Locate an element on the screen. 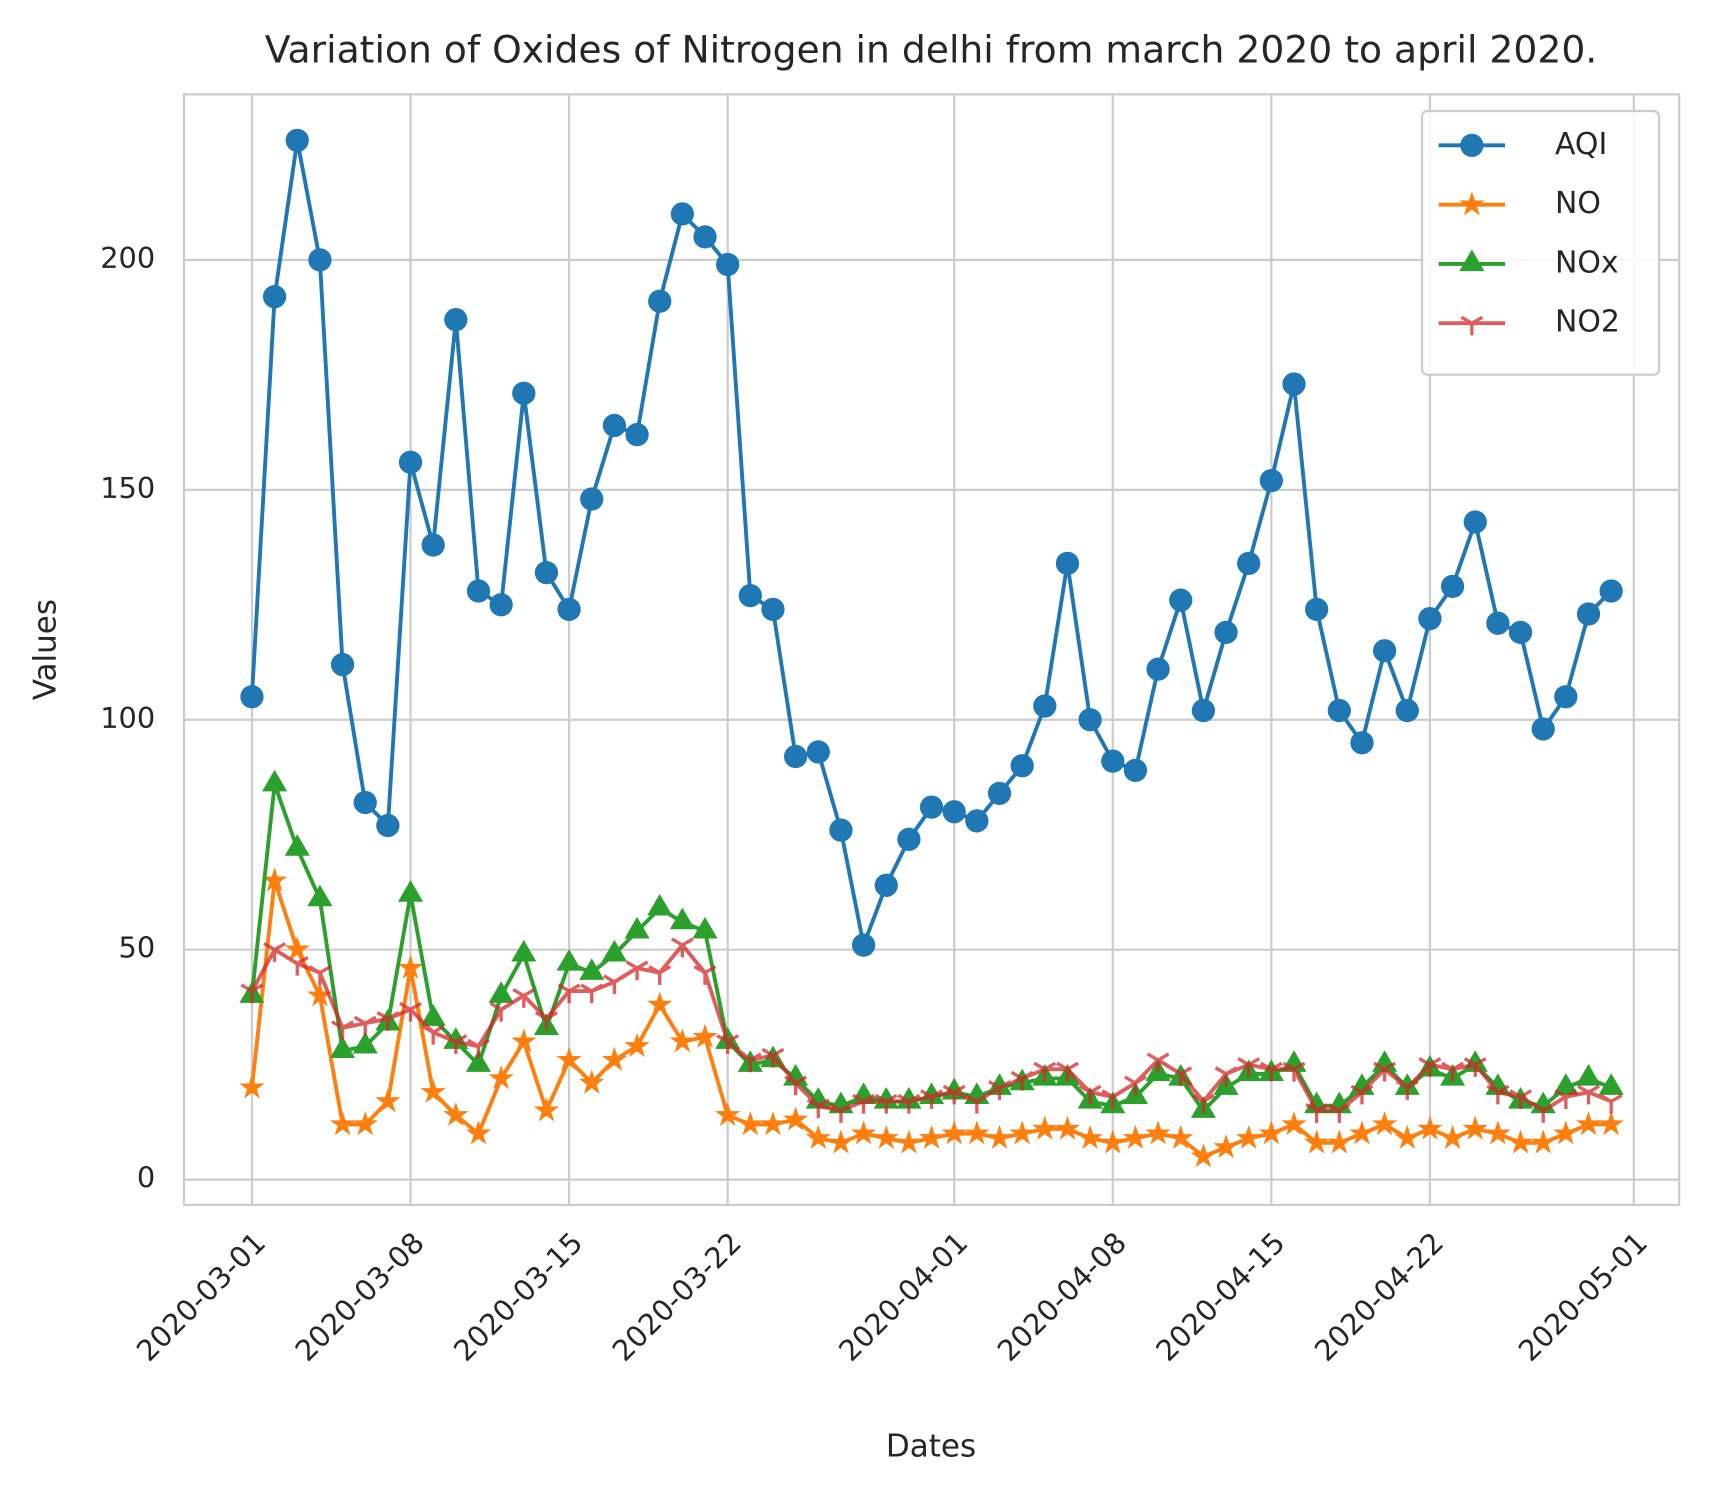  y-tick-label: 150 is located at coordinates (127, 488).